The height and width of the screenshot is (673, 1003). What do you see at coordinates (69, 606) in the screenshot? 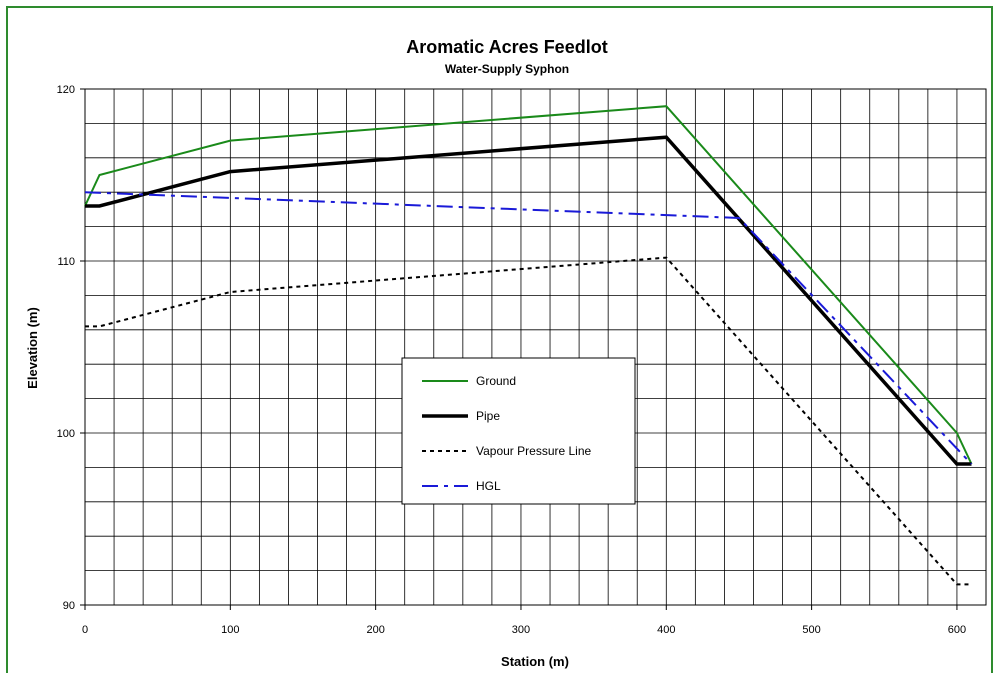
I see `y-tick-label: 90` at bounding box center [69, 606].